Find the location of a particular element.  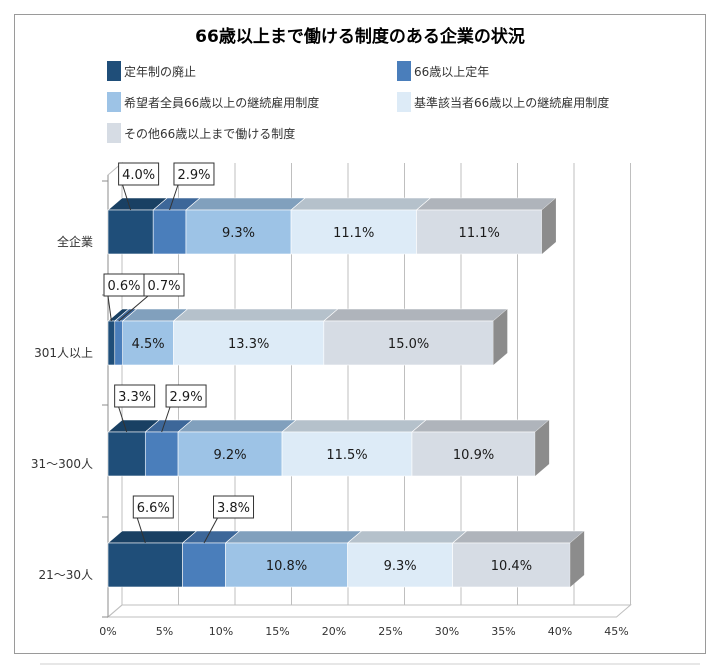

x-tick-label: 15% is located at coordinates (277, 631).